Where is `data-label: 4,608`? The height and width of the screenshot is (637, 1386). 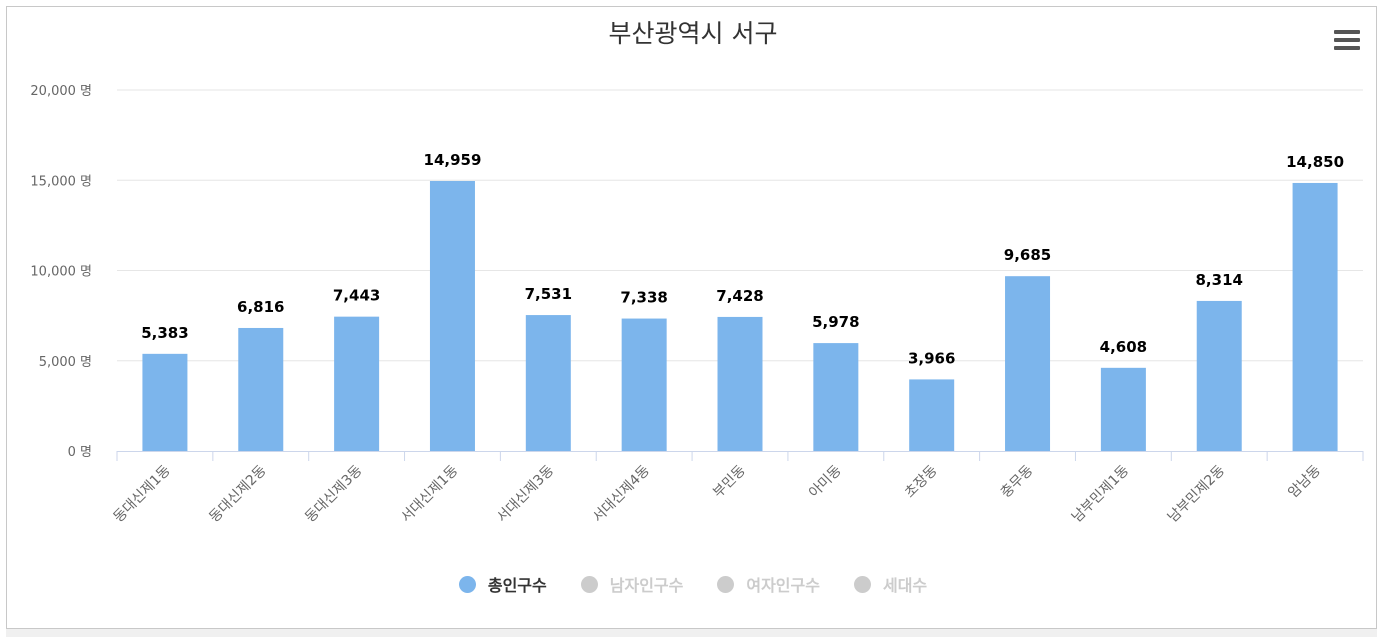 data-label: 4,608 is located at coordinates (1123, 347).